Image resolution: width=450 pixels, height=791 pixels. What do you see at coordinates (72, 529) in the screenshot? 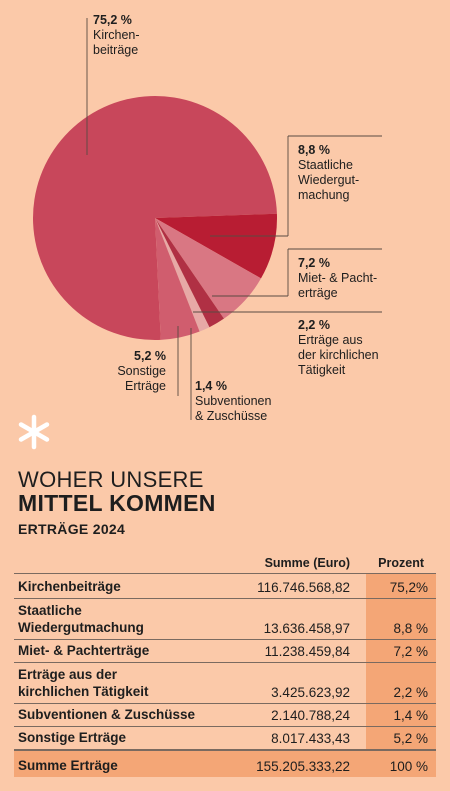
I see `heading-subtitle: ERTRÄGE 2024` at bounding box center [72, 529].